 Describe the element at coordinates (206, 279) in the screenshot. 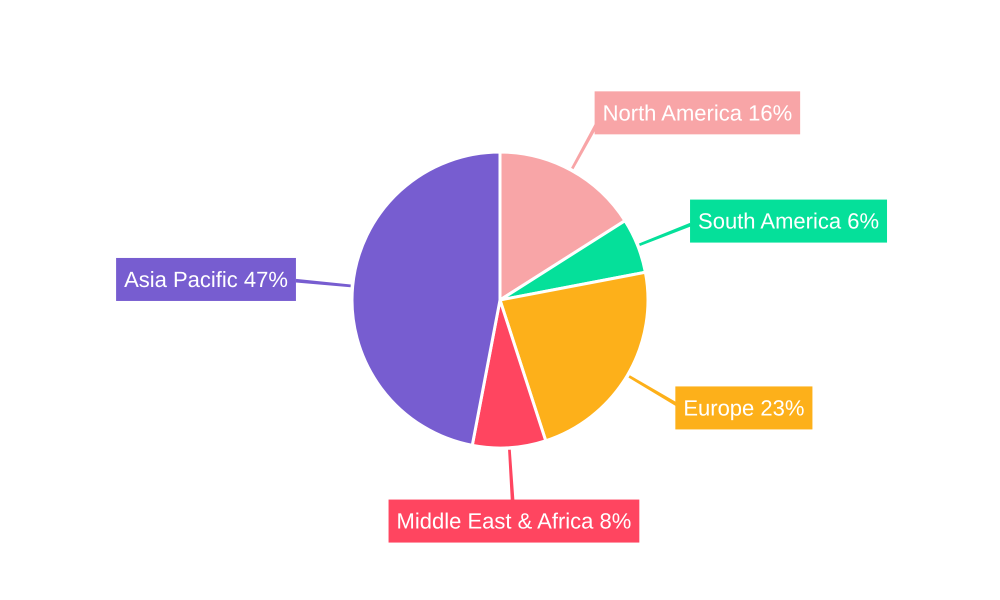

I see `slice-label: Asia Pacific 47%` at that location.